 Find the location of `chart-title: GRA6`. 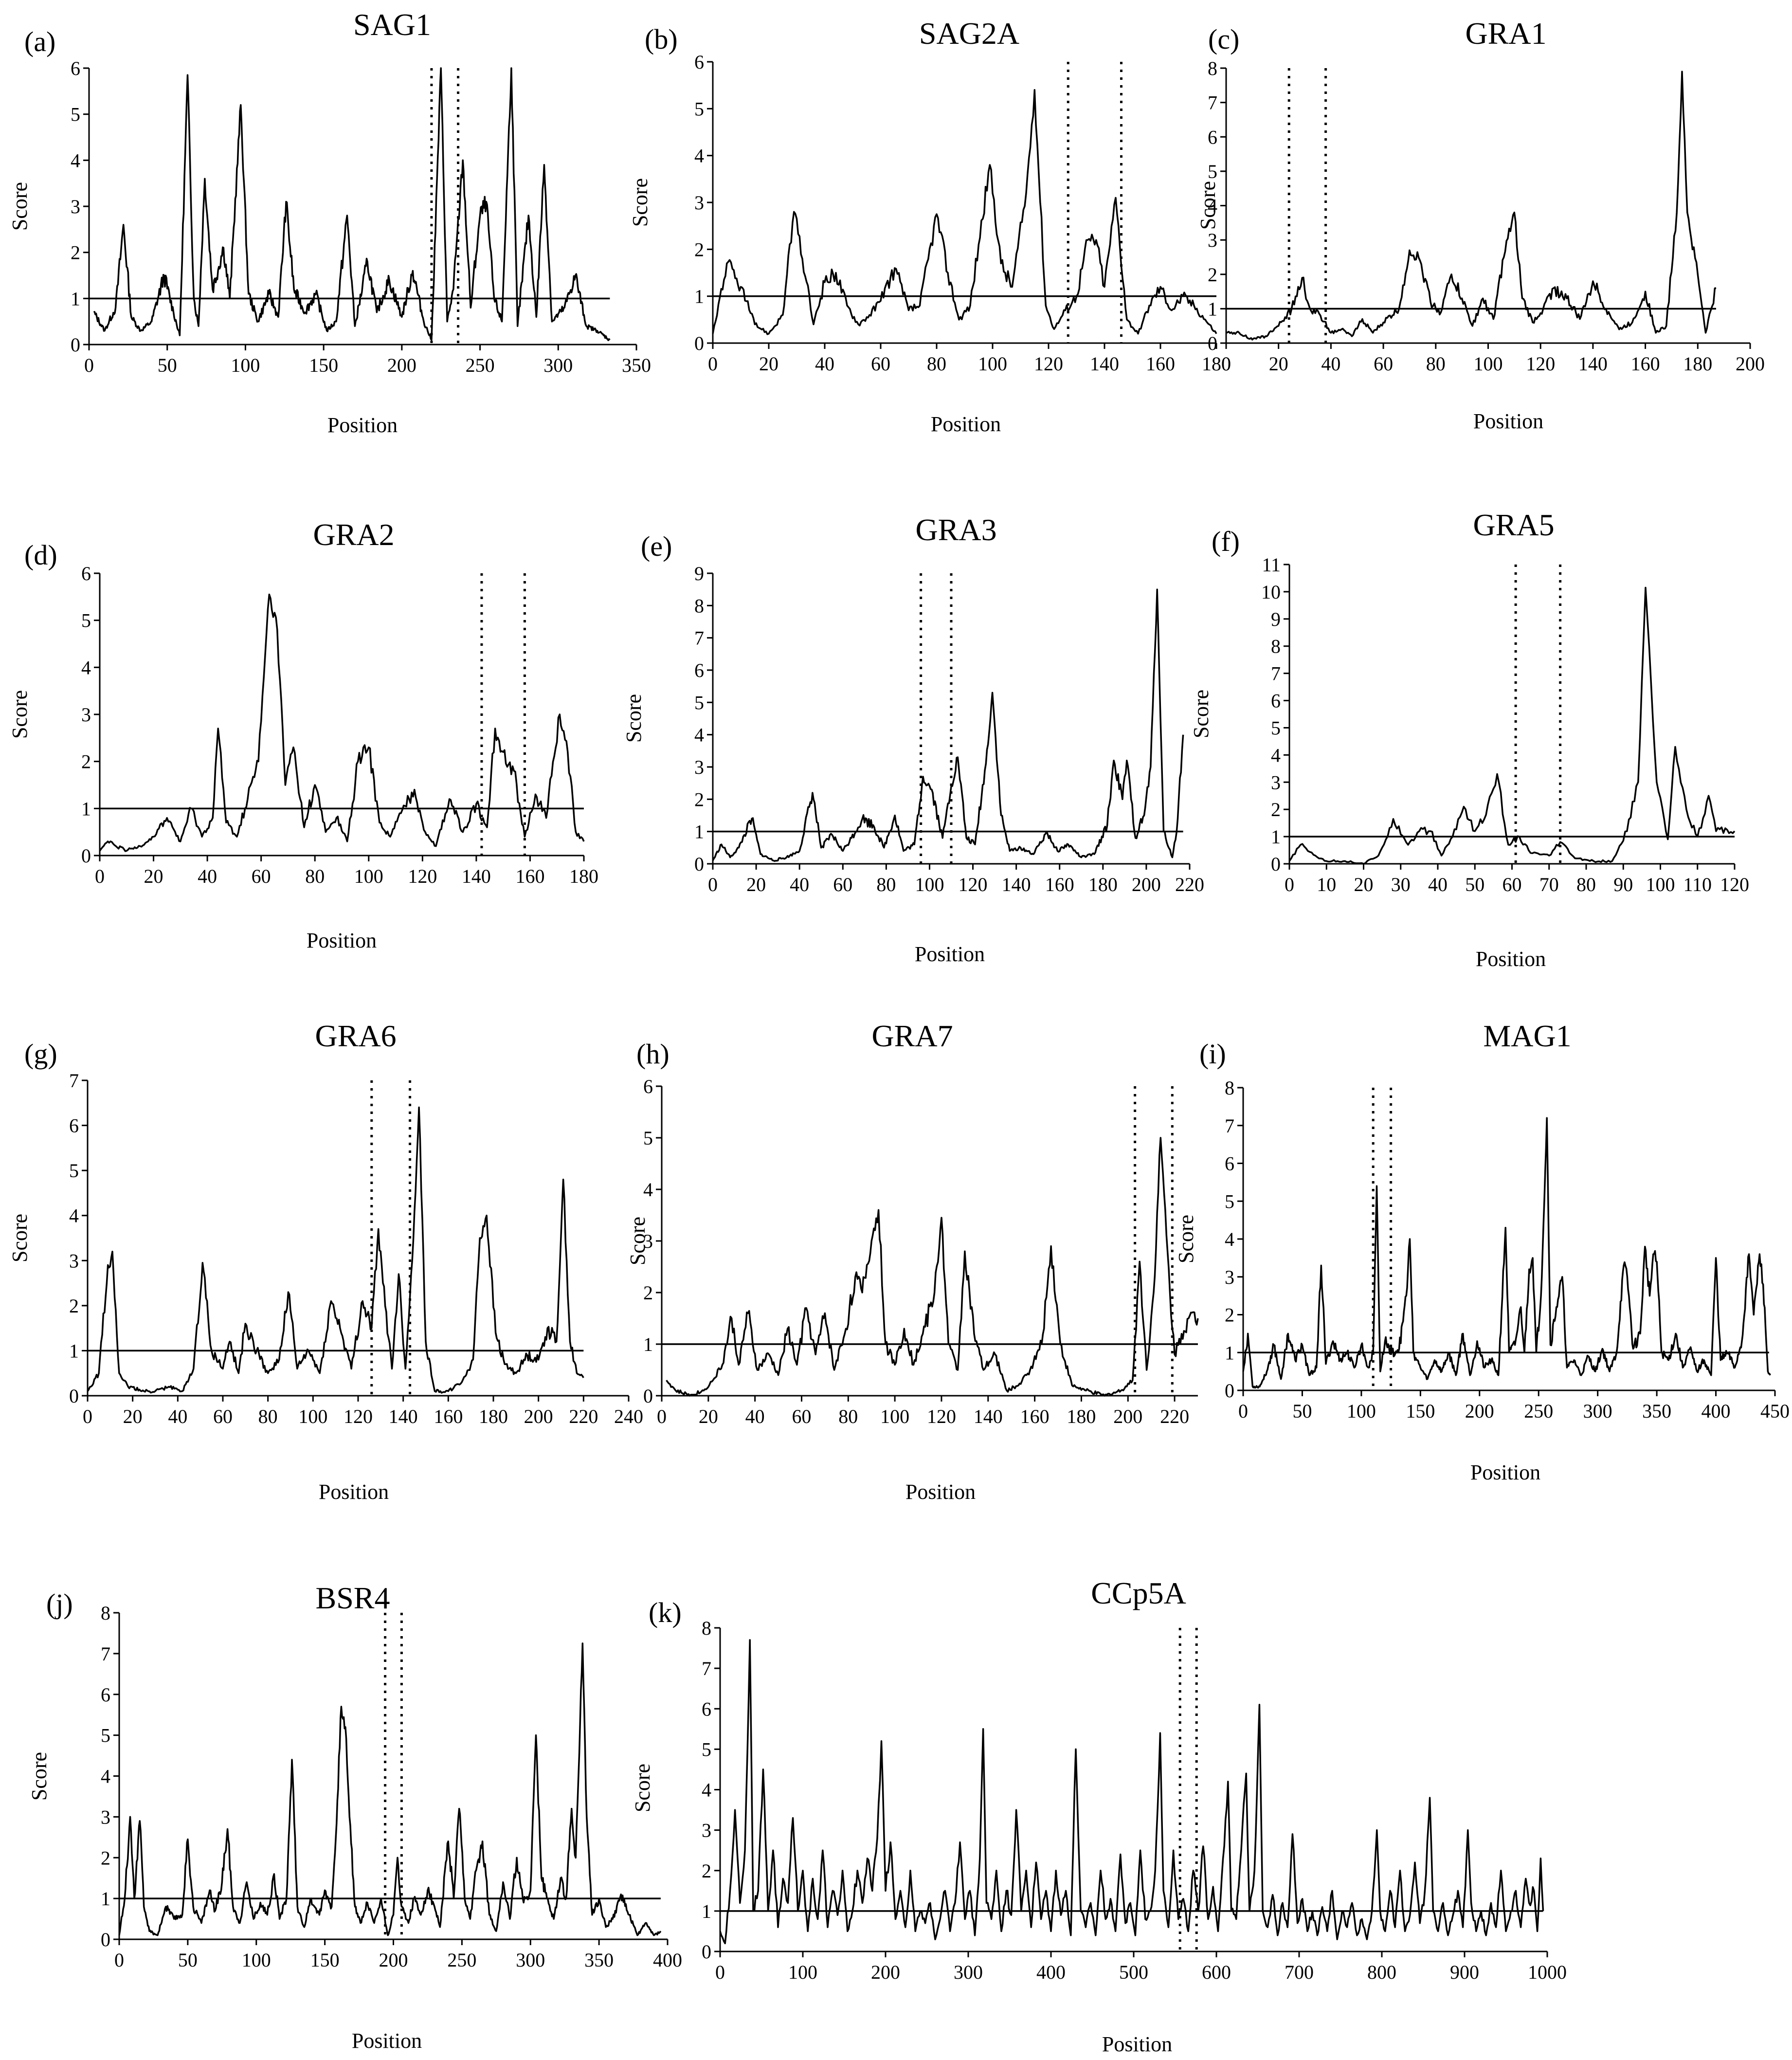

chart-title: GRA6 is located at coordinates (355, 1036).